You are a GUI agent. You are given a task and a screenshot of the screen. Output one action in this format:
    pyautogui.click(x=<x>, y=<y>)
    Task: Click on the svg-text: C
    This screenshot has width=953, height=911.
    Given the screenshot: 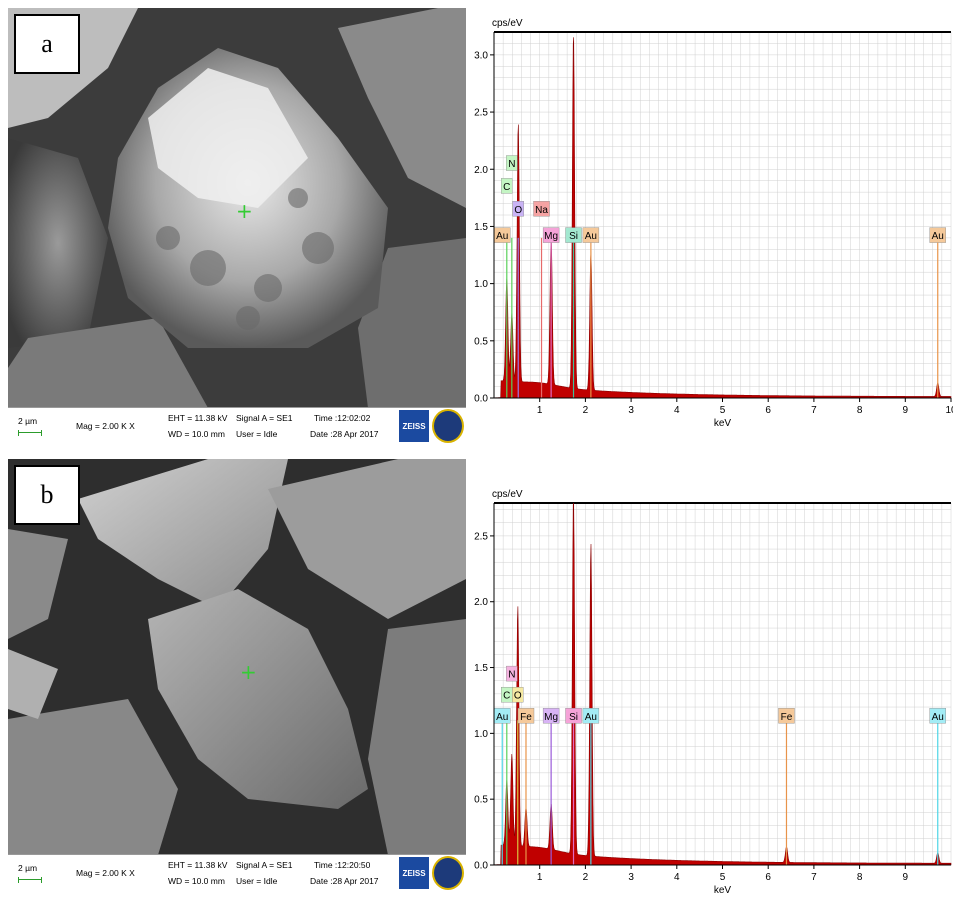 What is the action you would take?
    pyautogui.click(x=506, y=187)
    